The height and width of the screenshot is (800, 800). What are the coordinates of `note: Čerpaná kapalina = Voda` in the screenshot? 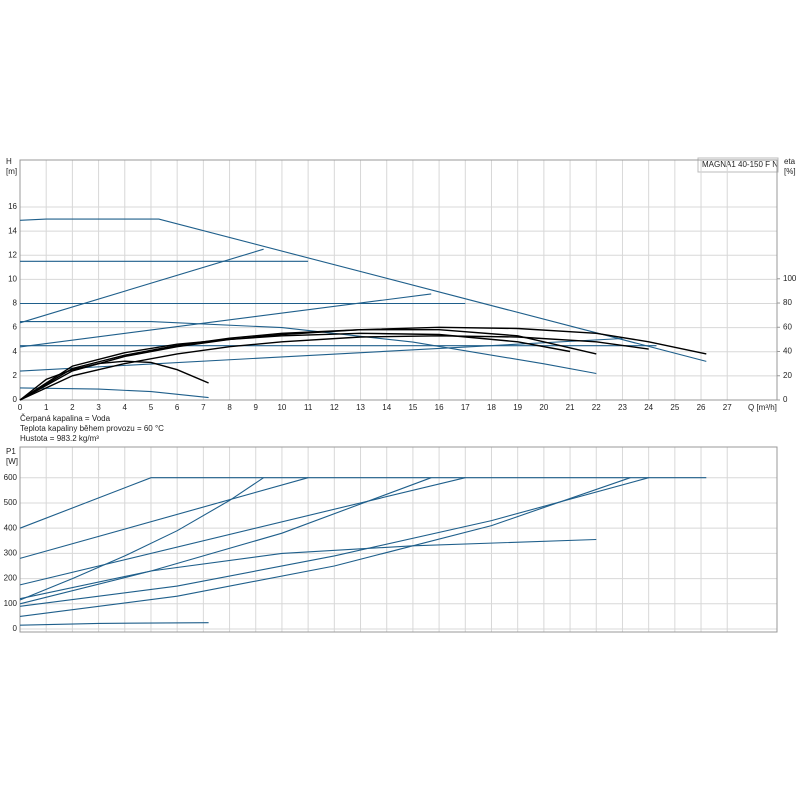 It's located at (65, 418).